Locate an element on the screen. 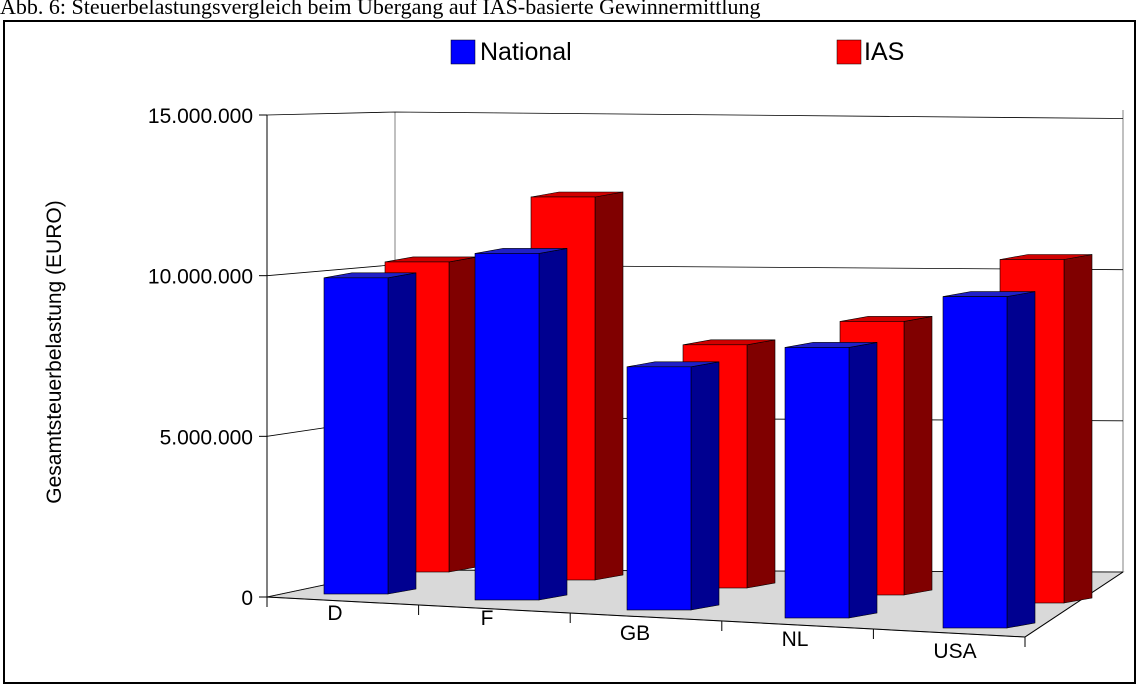  bar-ias-gb-side is located at coordinates (761, 464).